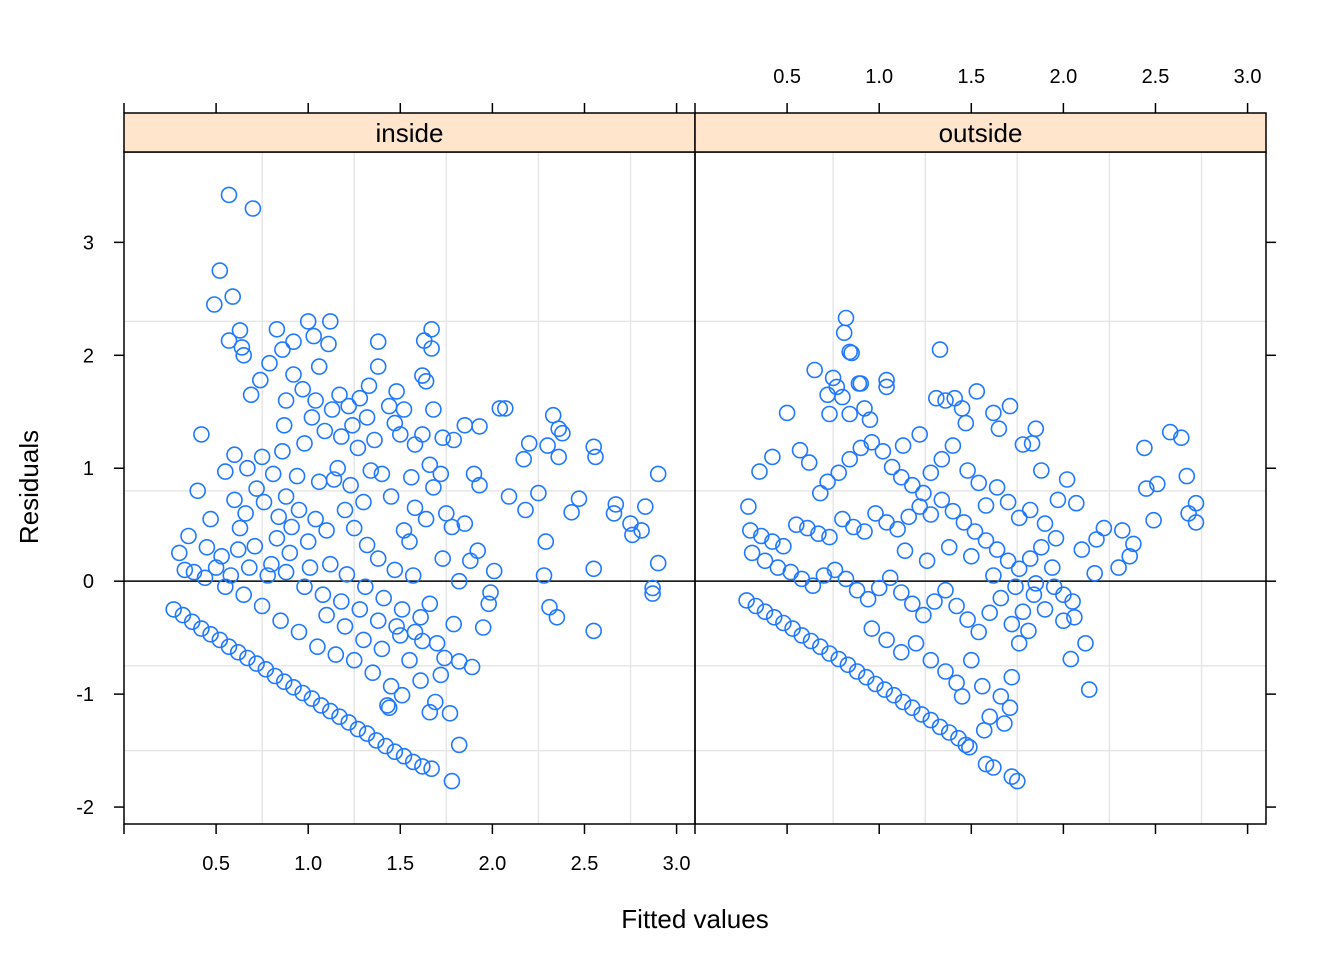 Image resolution: width=1344 pixels, height=960 pixels. Describe the element at coordinates (787, 77) in the screenshot. I see `x-tick-label-top: 0.5` at that location.